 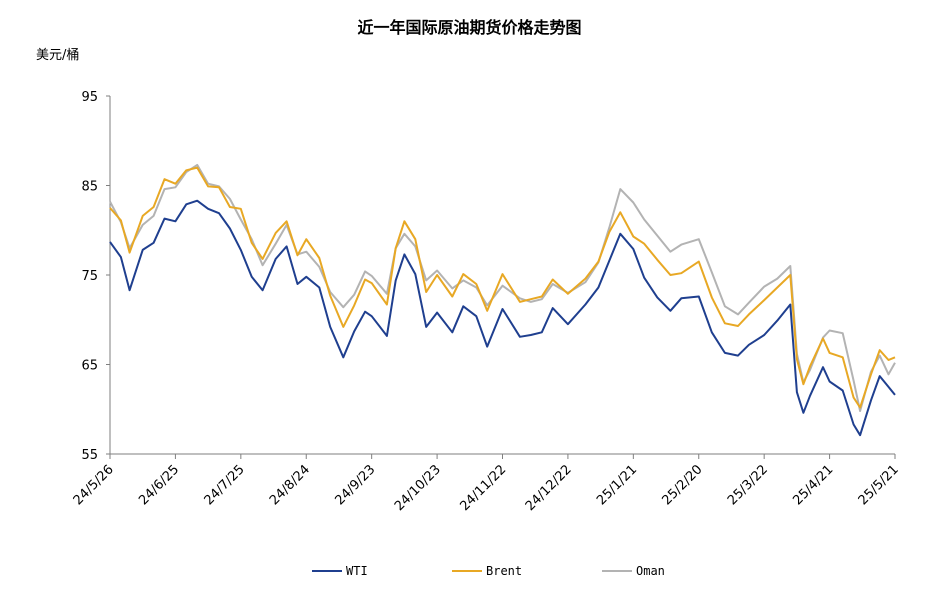 I want to click on y-tick-label: 65, so click(x=89, y=366).